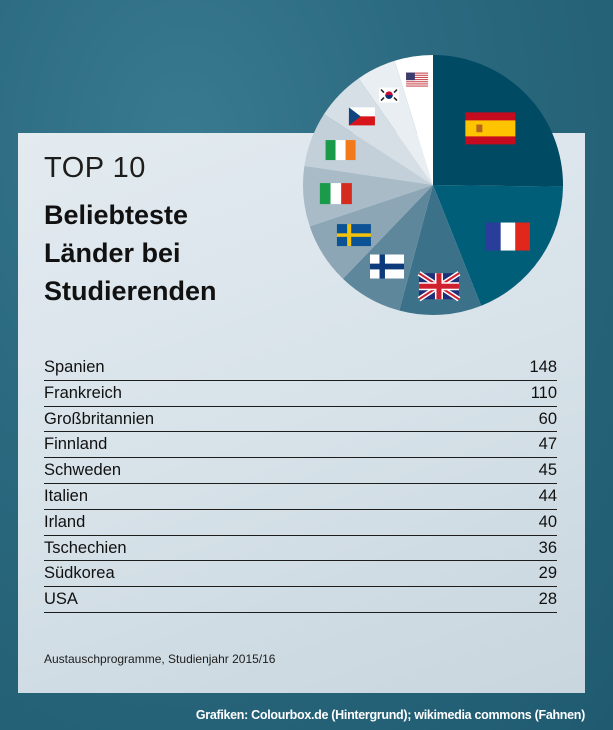 The width and height of the screenshot is (613, 730). What do you see at coordinates (300, 420) in the screenshot?
I see `table-row: Großbritannien 60` at bounding box center [300, 420].